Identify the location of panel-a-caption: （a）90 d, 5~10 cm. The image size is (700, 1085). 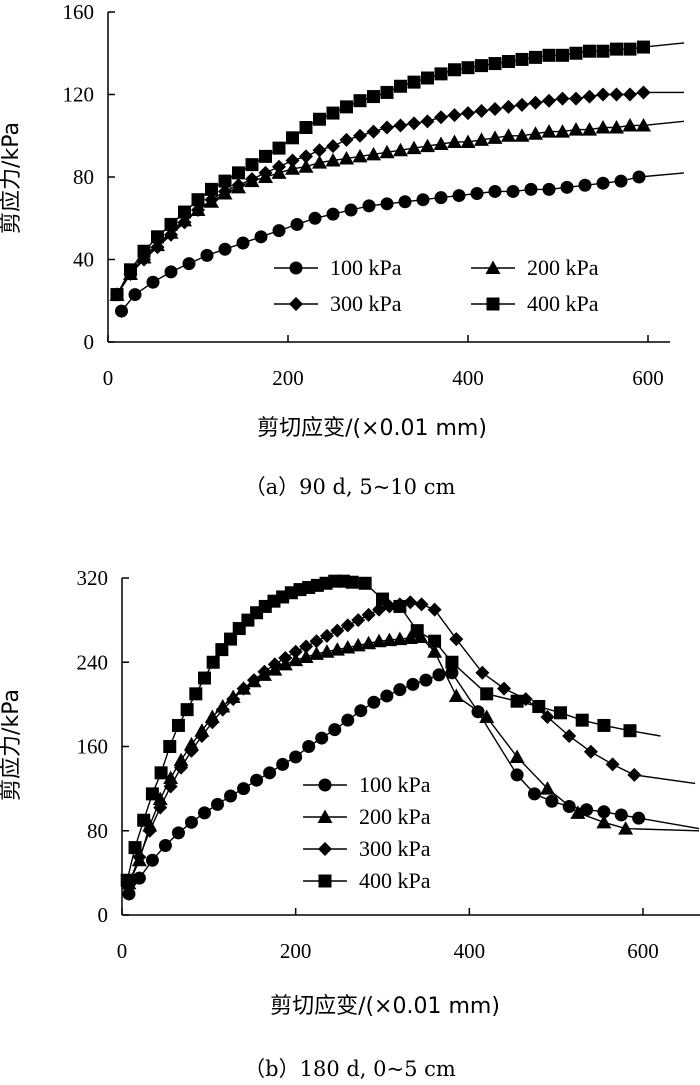
(350, 487).